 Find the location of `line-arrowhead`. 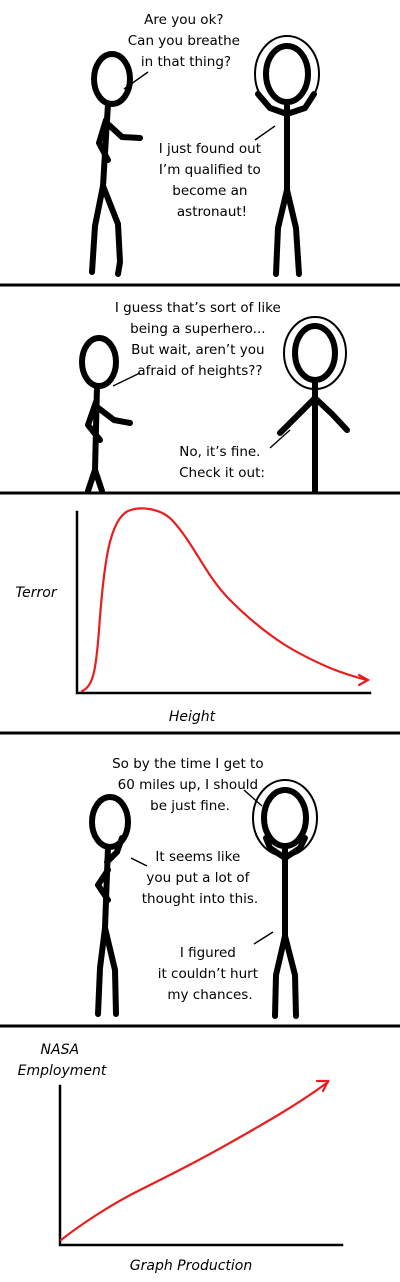

line-arrowhead is located at coordinates (322, 1086).